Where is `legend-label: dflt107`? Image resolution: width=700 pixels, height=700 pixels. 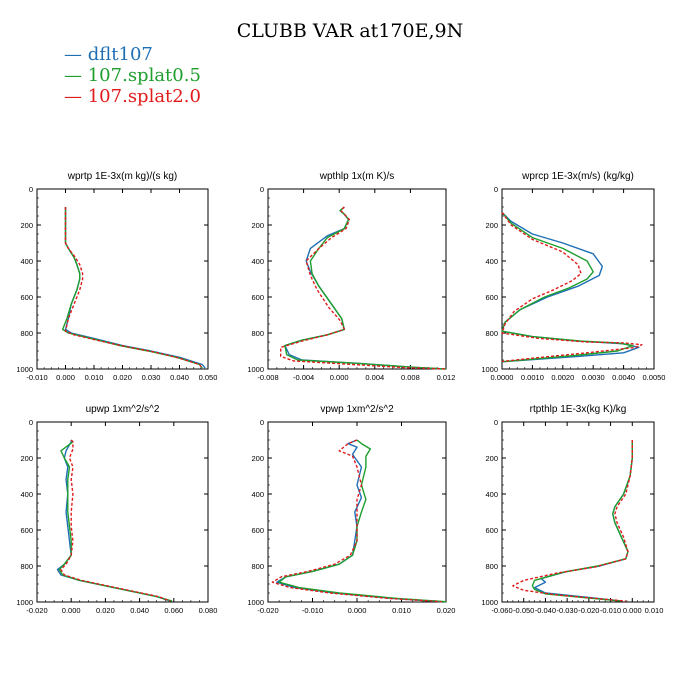
legend-label: dflt107 is located at coordinates (120, 54).